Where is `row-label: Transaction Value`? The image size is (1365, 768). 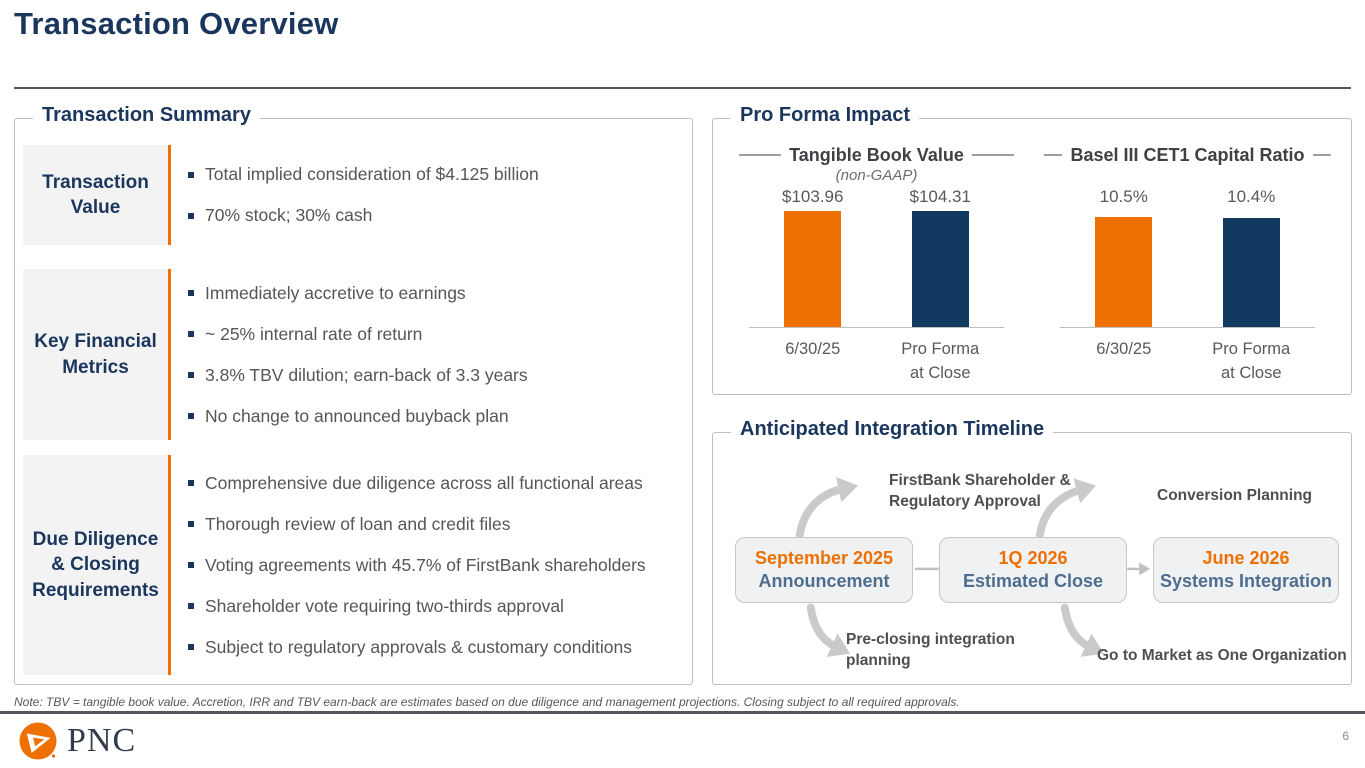
row-label: Transaction Value is located at coordinates (97, 195).